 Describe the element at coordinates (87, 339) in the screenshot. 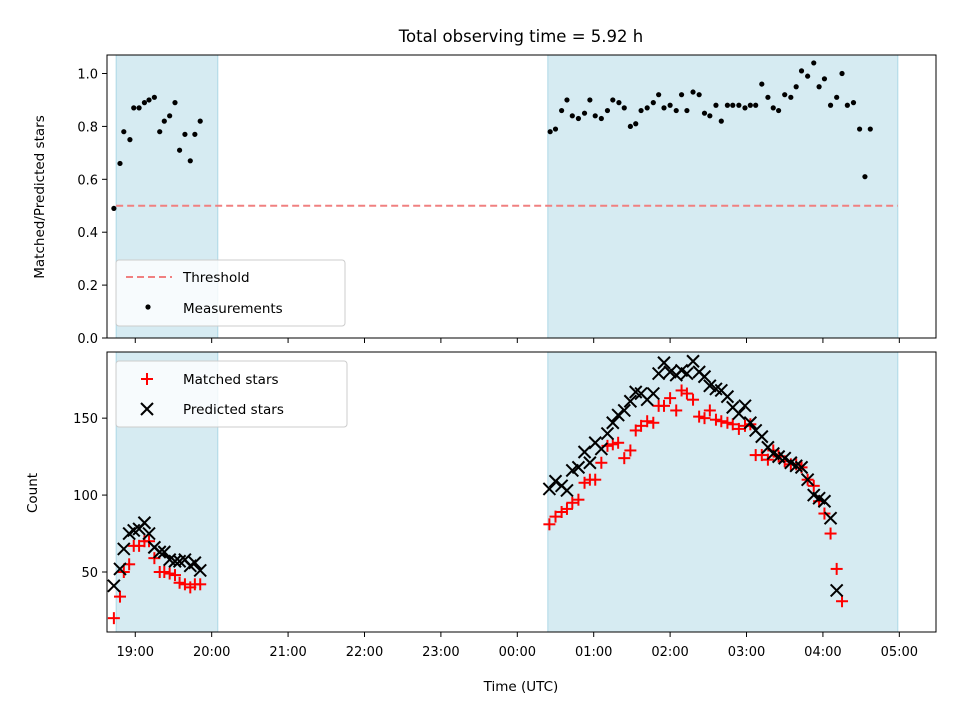

I see `y-tick-label: 0.0` at that location.